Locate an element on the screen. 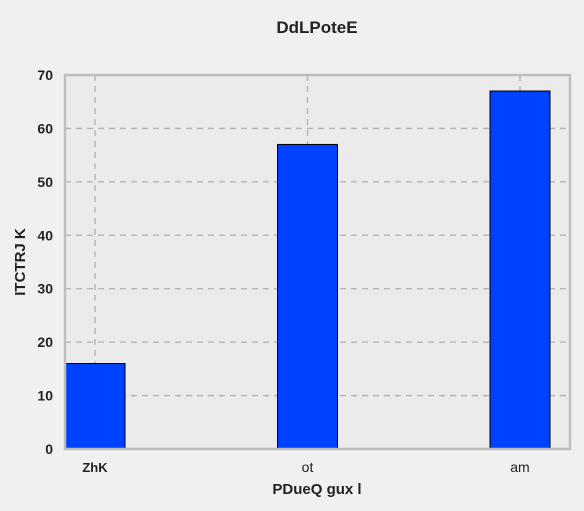 This screenshot has width=584, height=511. y-tick-label: 30 is located at coordinates (45, 289).